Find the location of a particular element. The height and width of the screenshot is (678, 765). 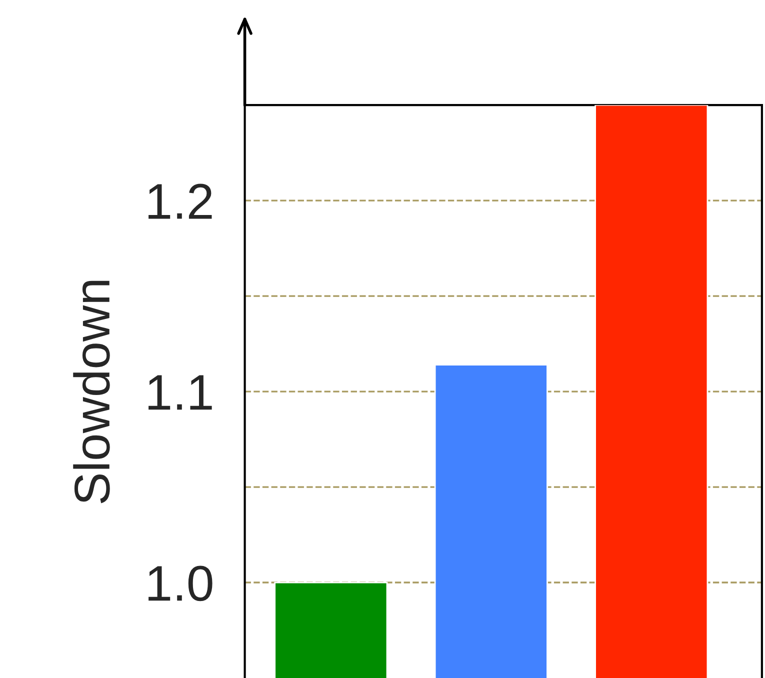

y-axis-title: Slowdown is located at coordinates (91, 392).